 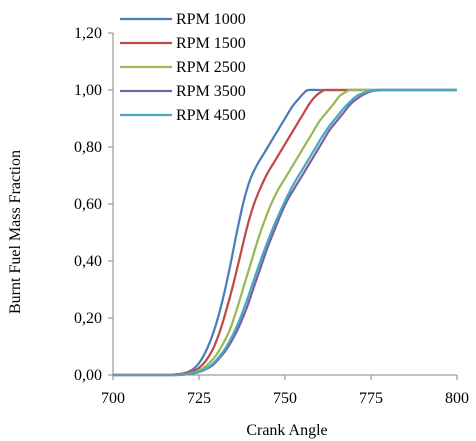 What do you see at coordinates (113, 398) in the screenshot?
I see `x-tick-label: 700` at bounding box center [113, 398].